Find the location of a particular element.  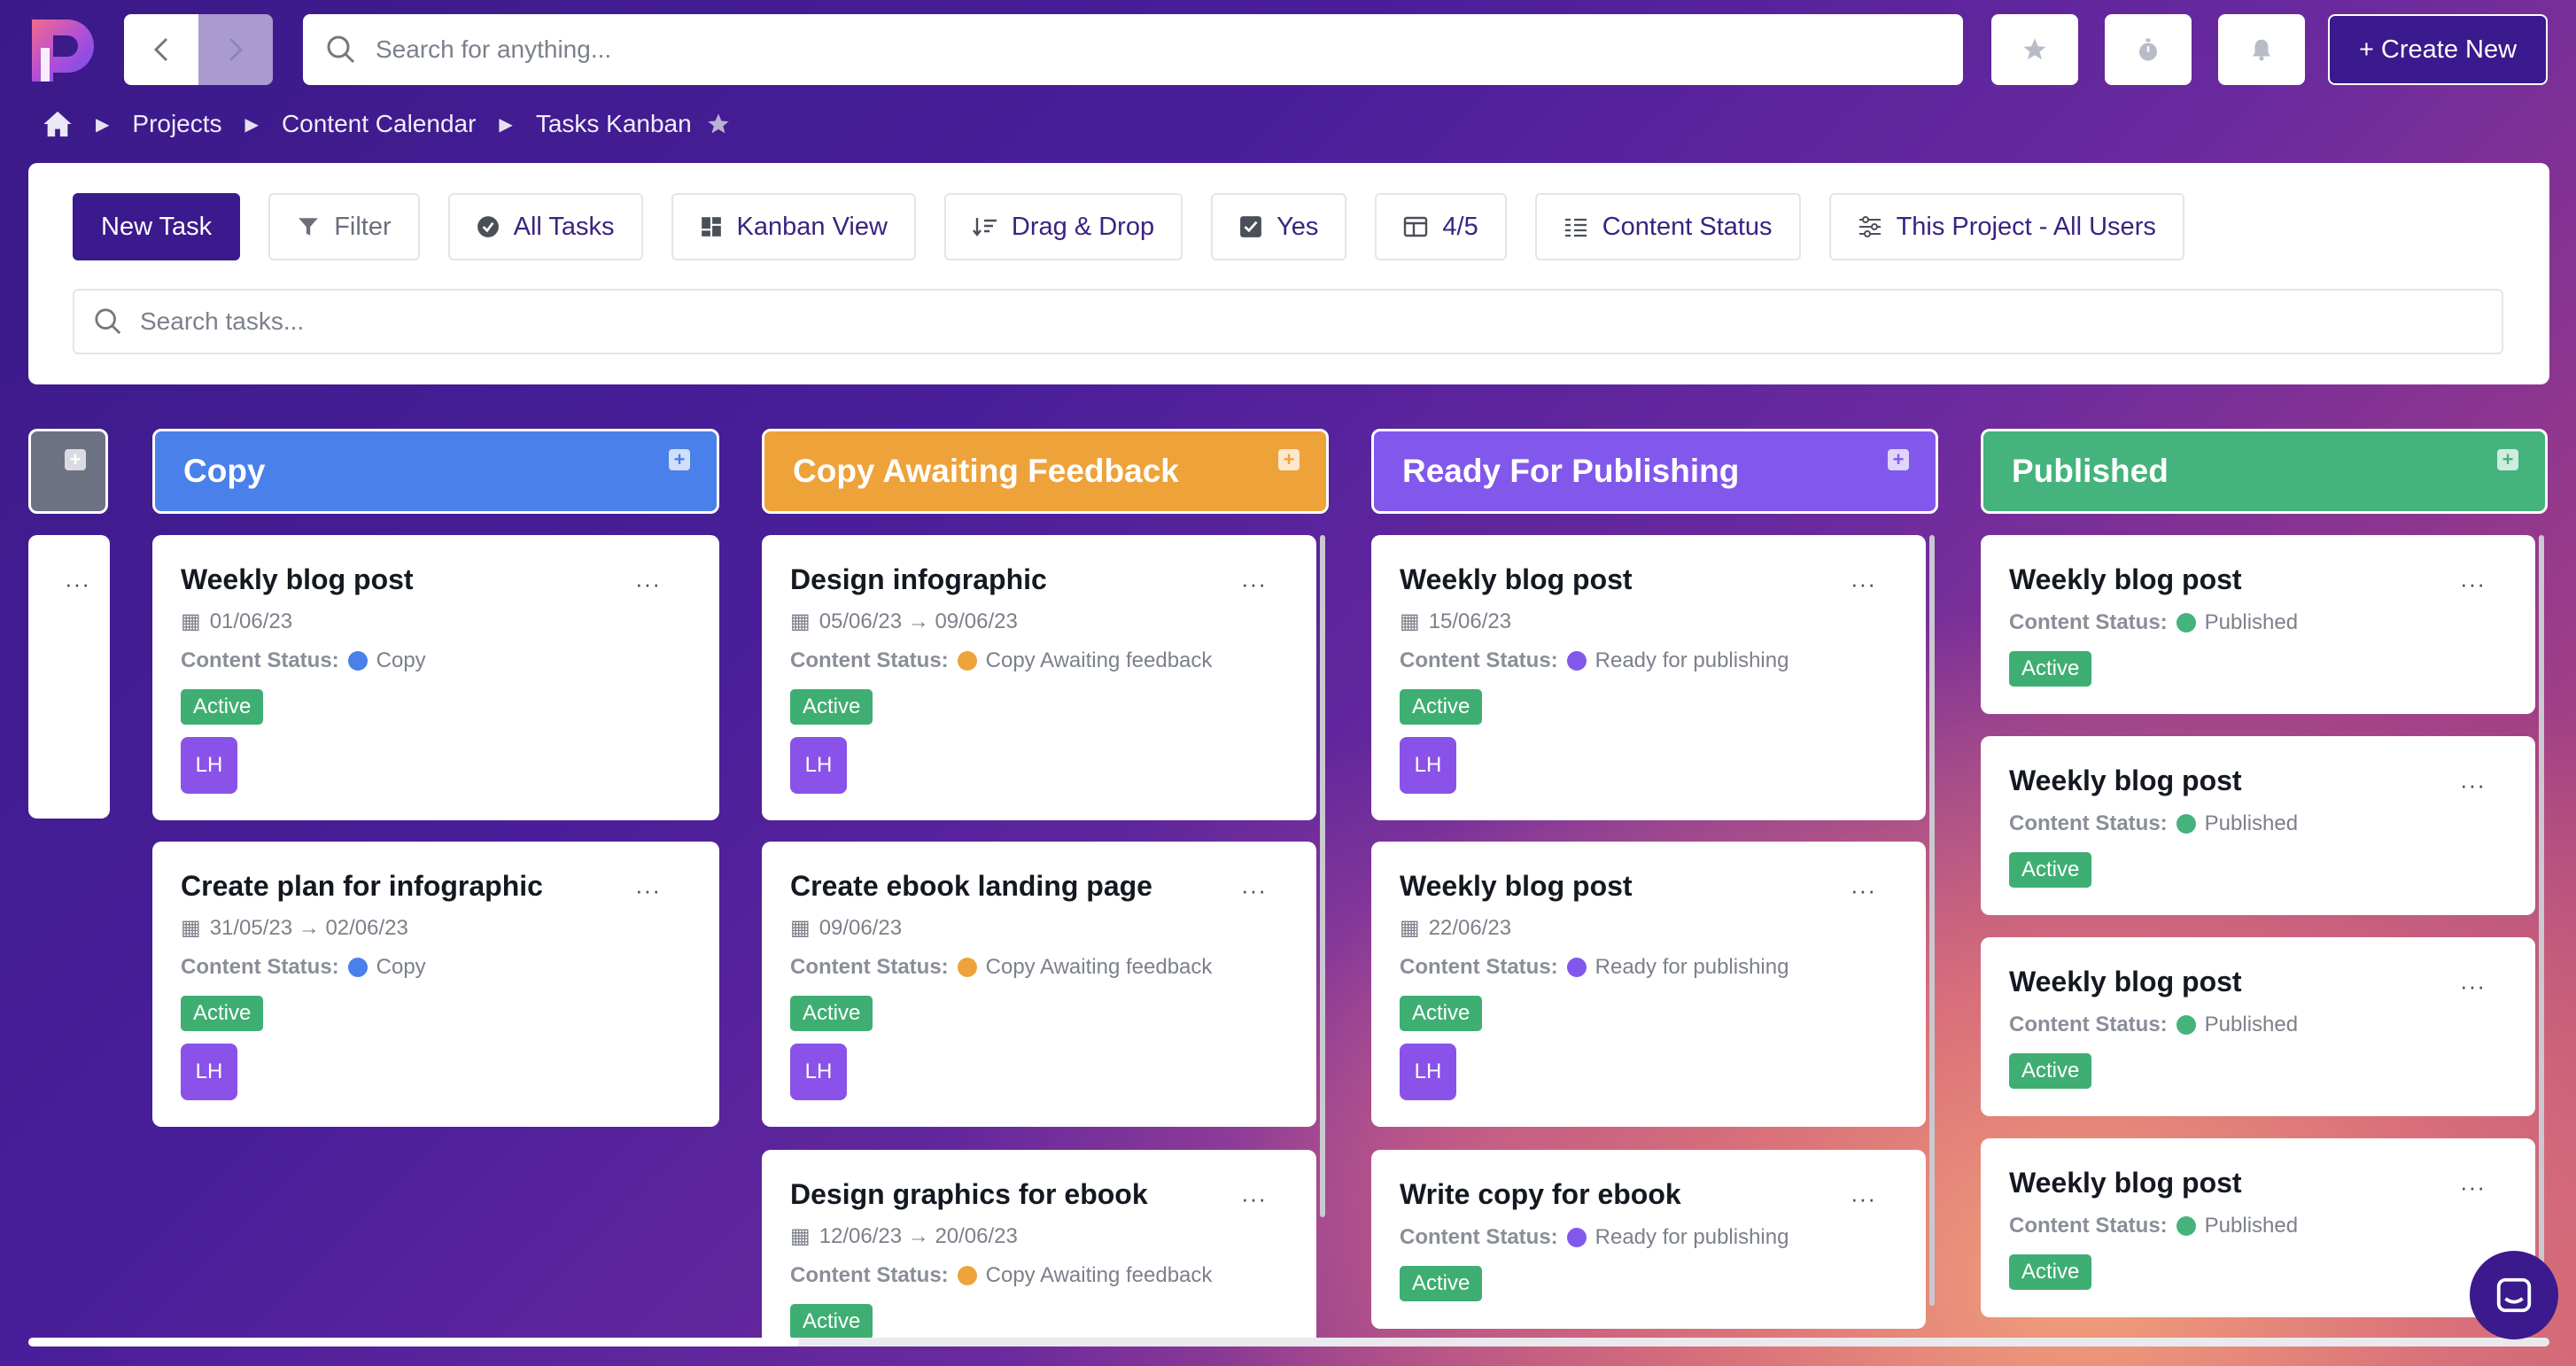

breadcrumb-content-calendar: Content Calendar is located at coordinates (379, 123).